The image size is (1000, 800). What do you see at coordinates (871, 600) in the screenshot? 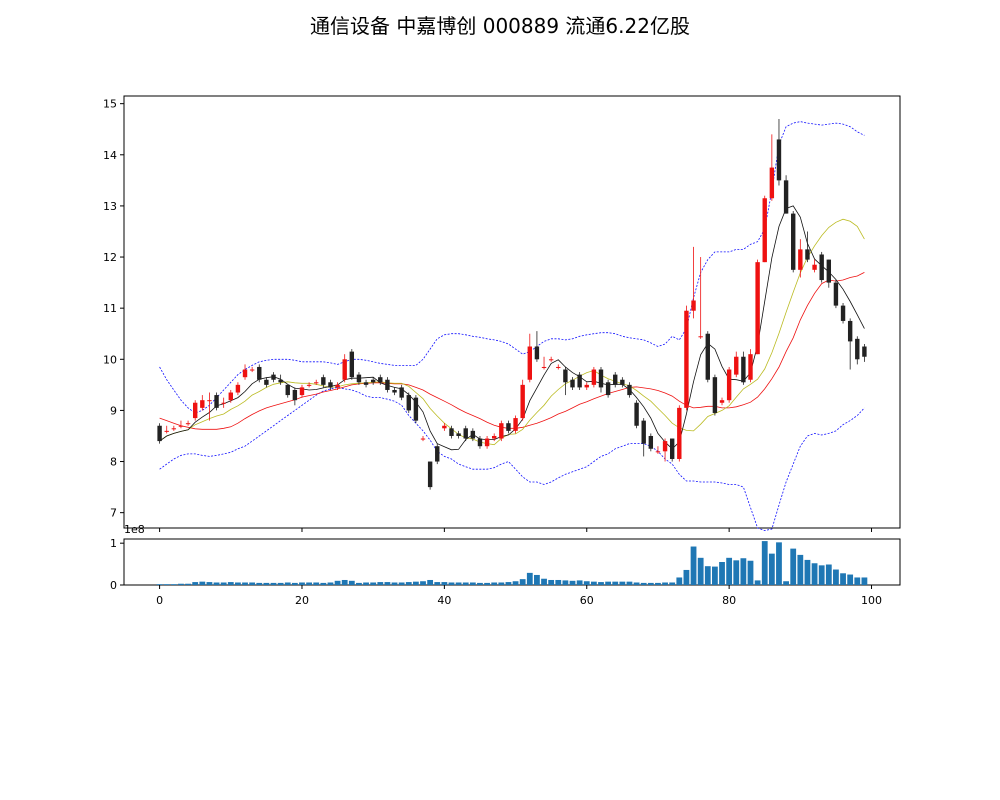
I see `x-tick-label: 100` at bounding box center [871, 600].